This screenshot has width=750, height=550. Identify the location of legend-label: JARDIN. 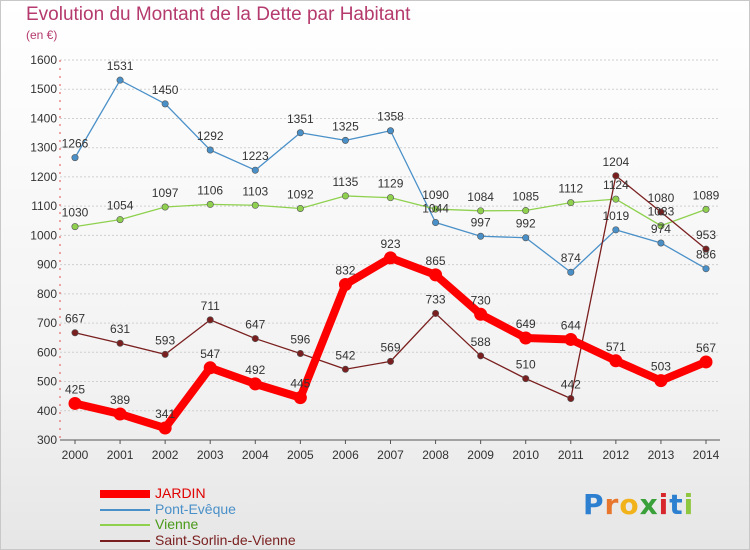
(180, 493).